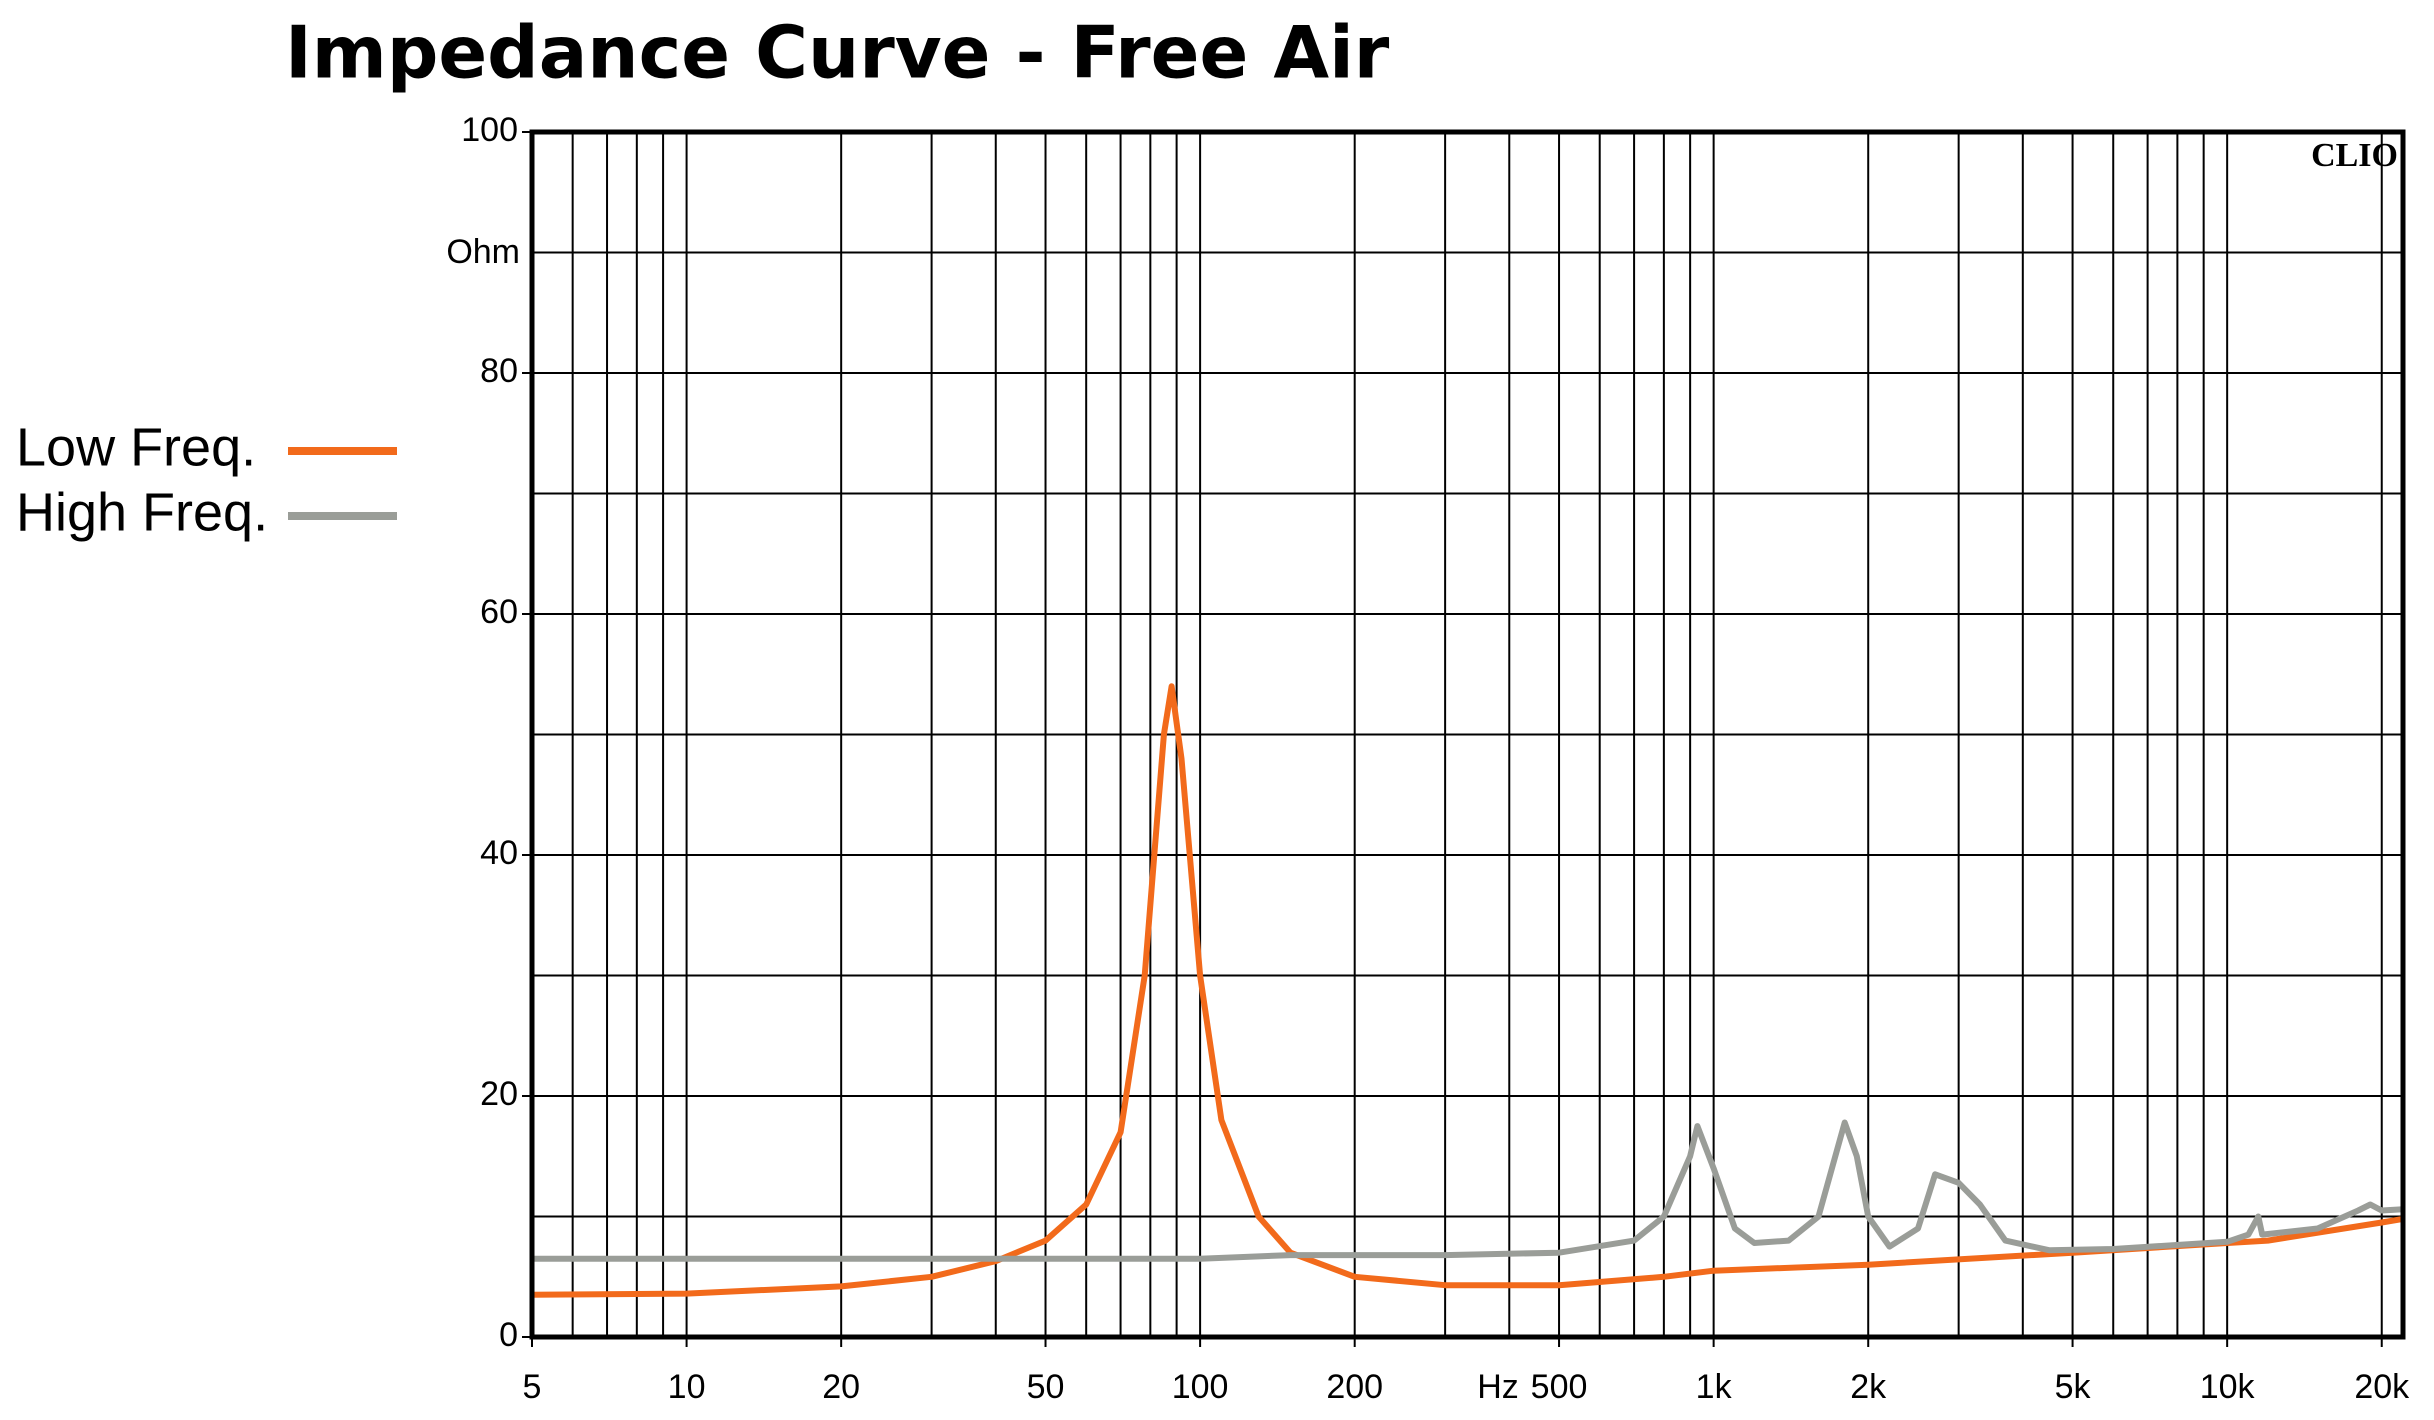 Image resolution: width=2434 pixels, height=1420 pixels. I want to click on y-tick-label: 20, so click(499, 1094).